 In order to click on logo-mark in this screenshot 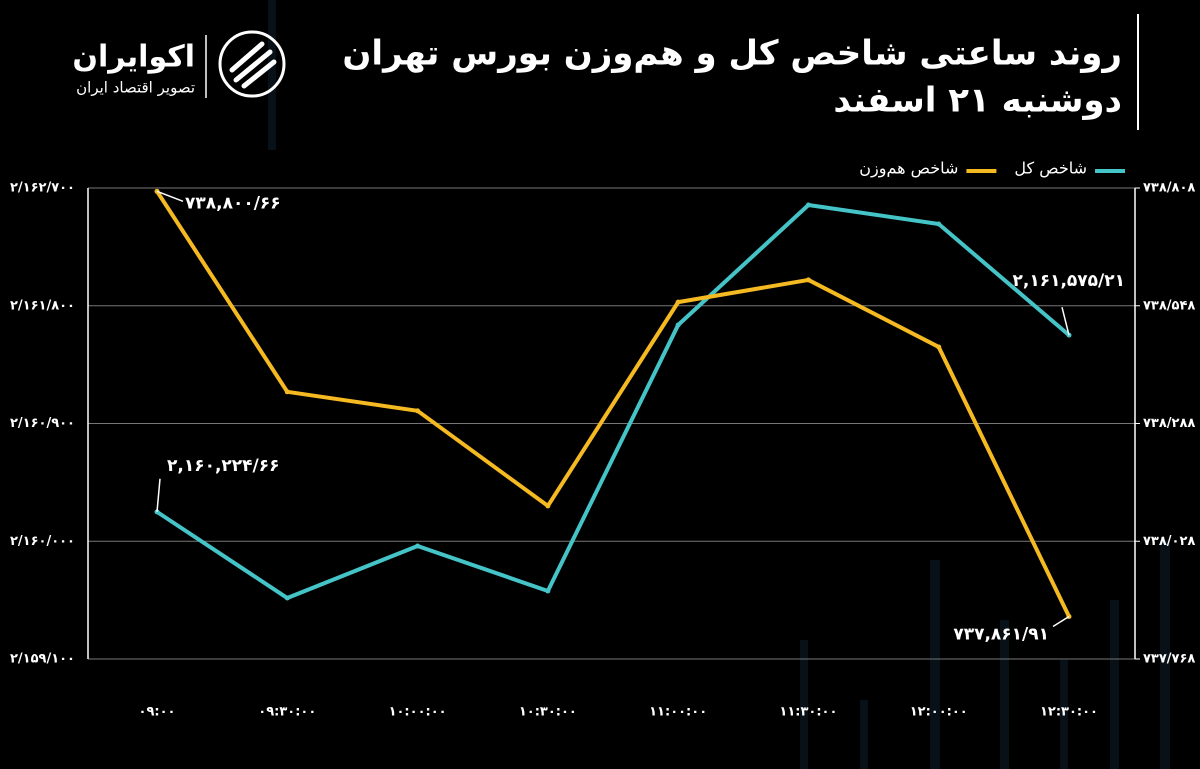, I will do `click(252, 64)`.